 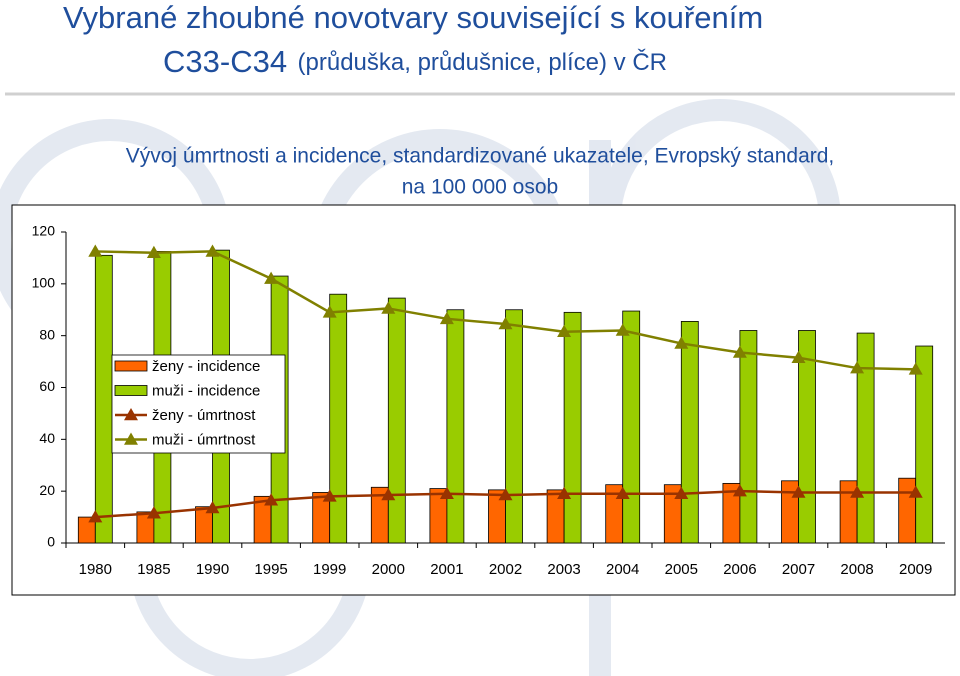 I want to click on chart-title-rest: (průduška, průdušnice, plíce) v ČR, so click(x=483, y=62).